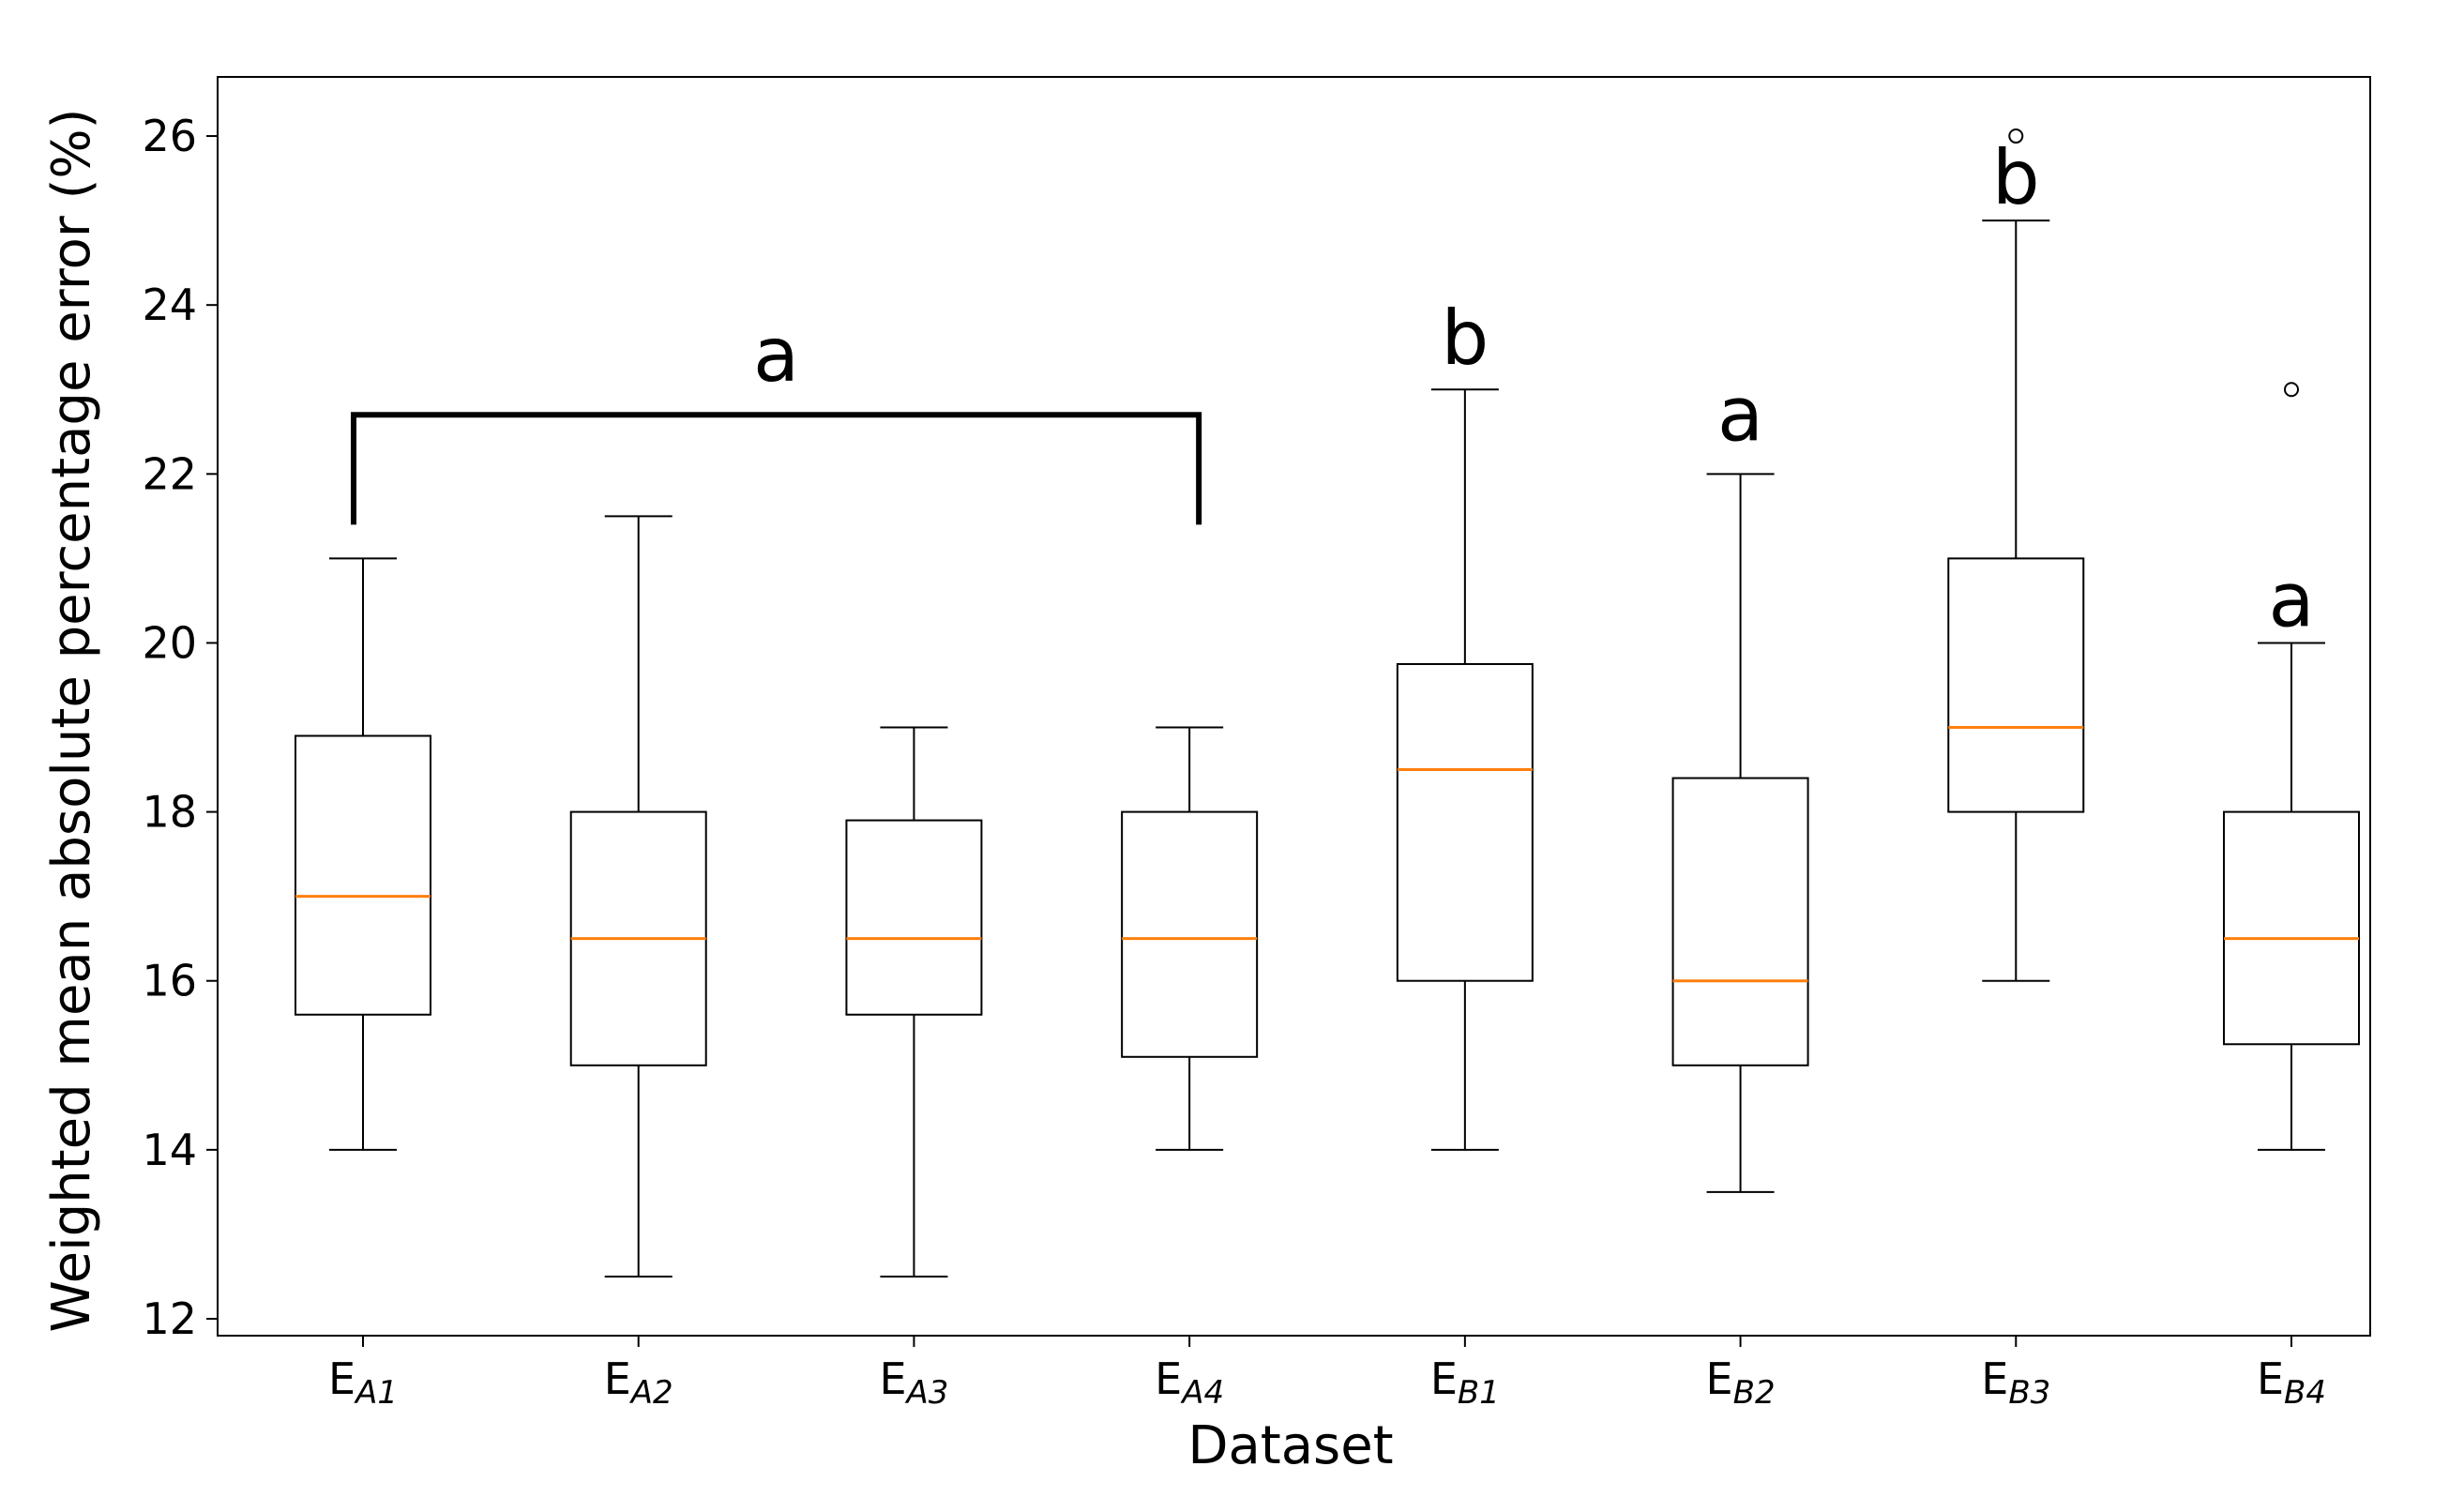 Image resolution: width=2449 pixels, height=1512 pixels. What do you see at coordinates (169, 1318) in the screenshot?
I see `y-tick-label: 12` at bounding box center [169, 1318].